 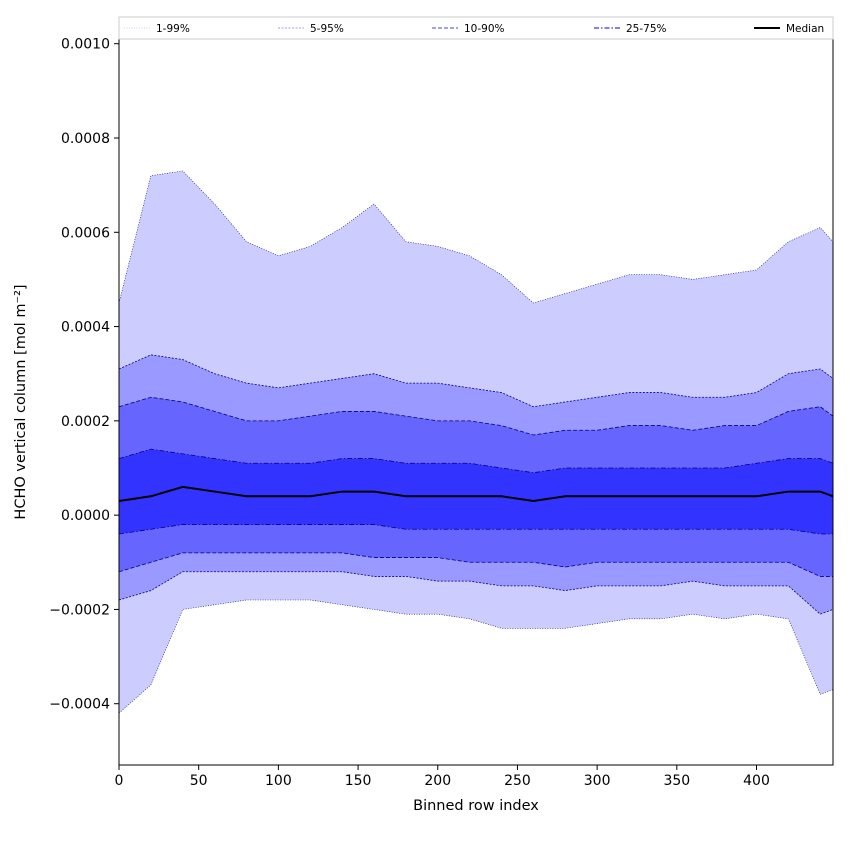 I want to click on line-median, so click(x=476, y=494).